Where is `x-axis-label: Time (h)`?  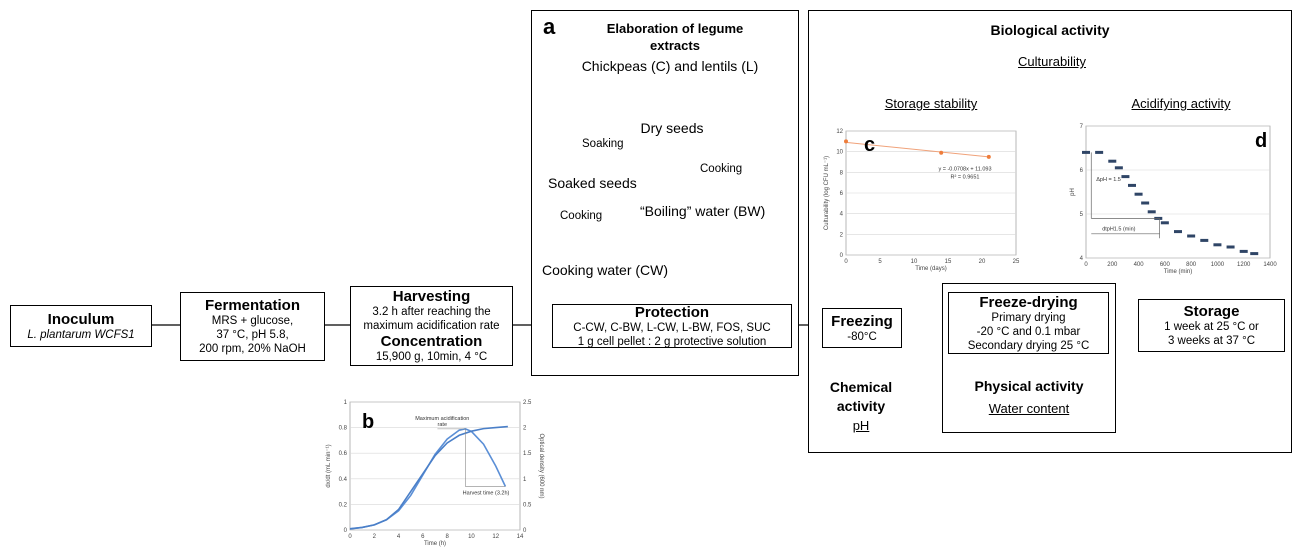
x-axis-label: Time (h) is located at coordinates (435, 544).